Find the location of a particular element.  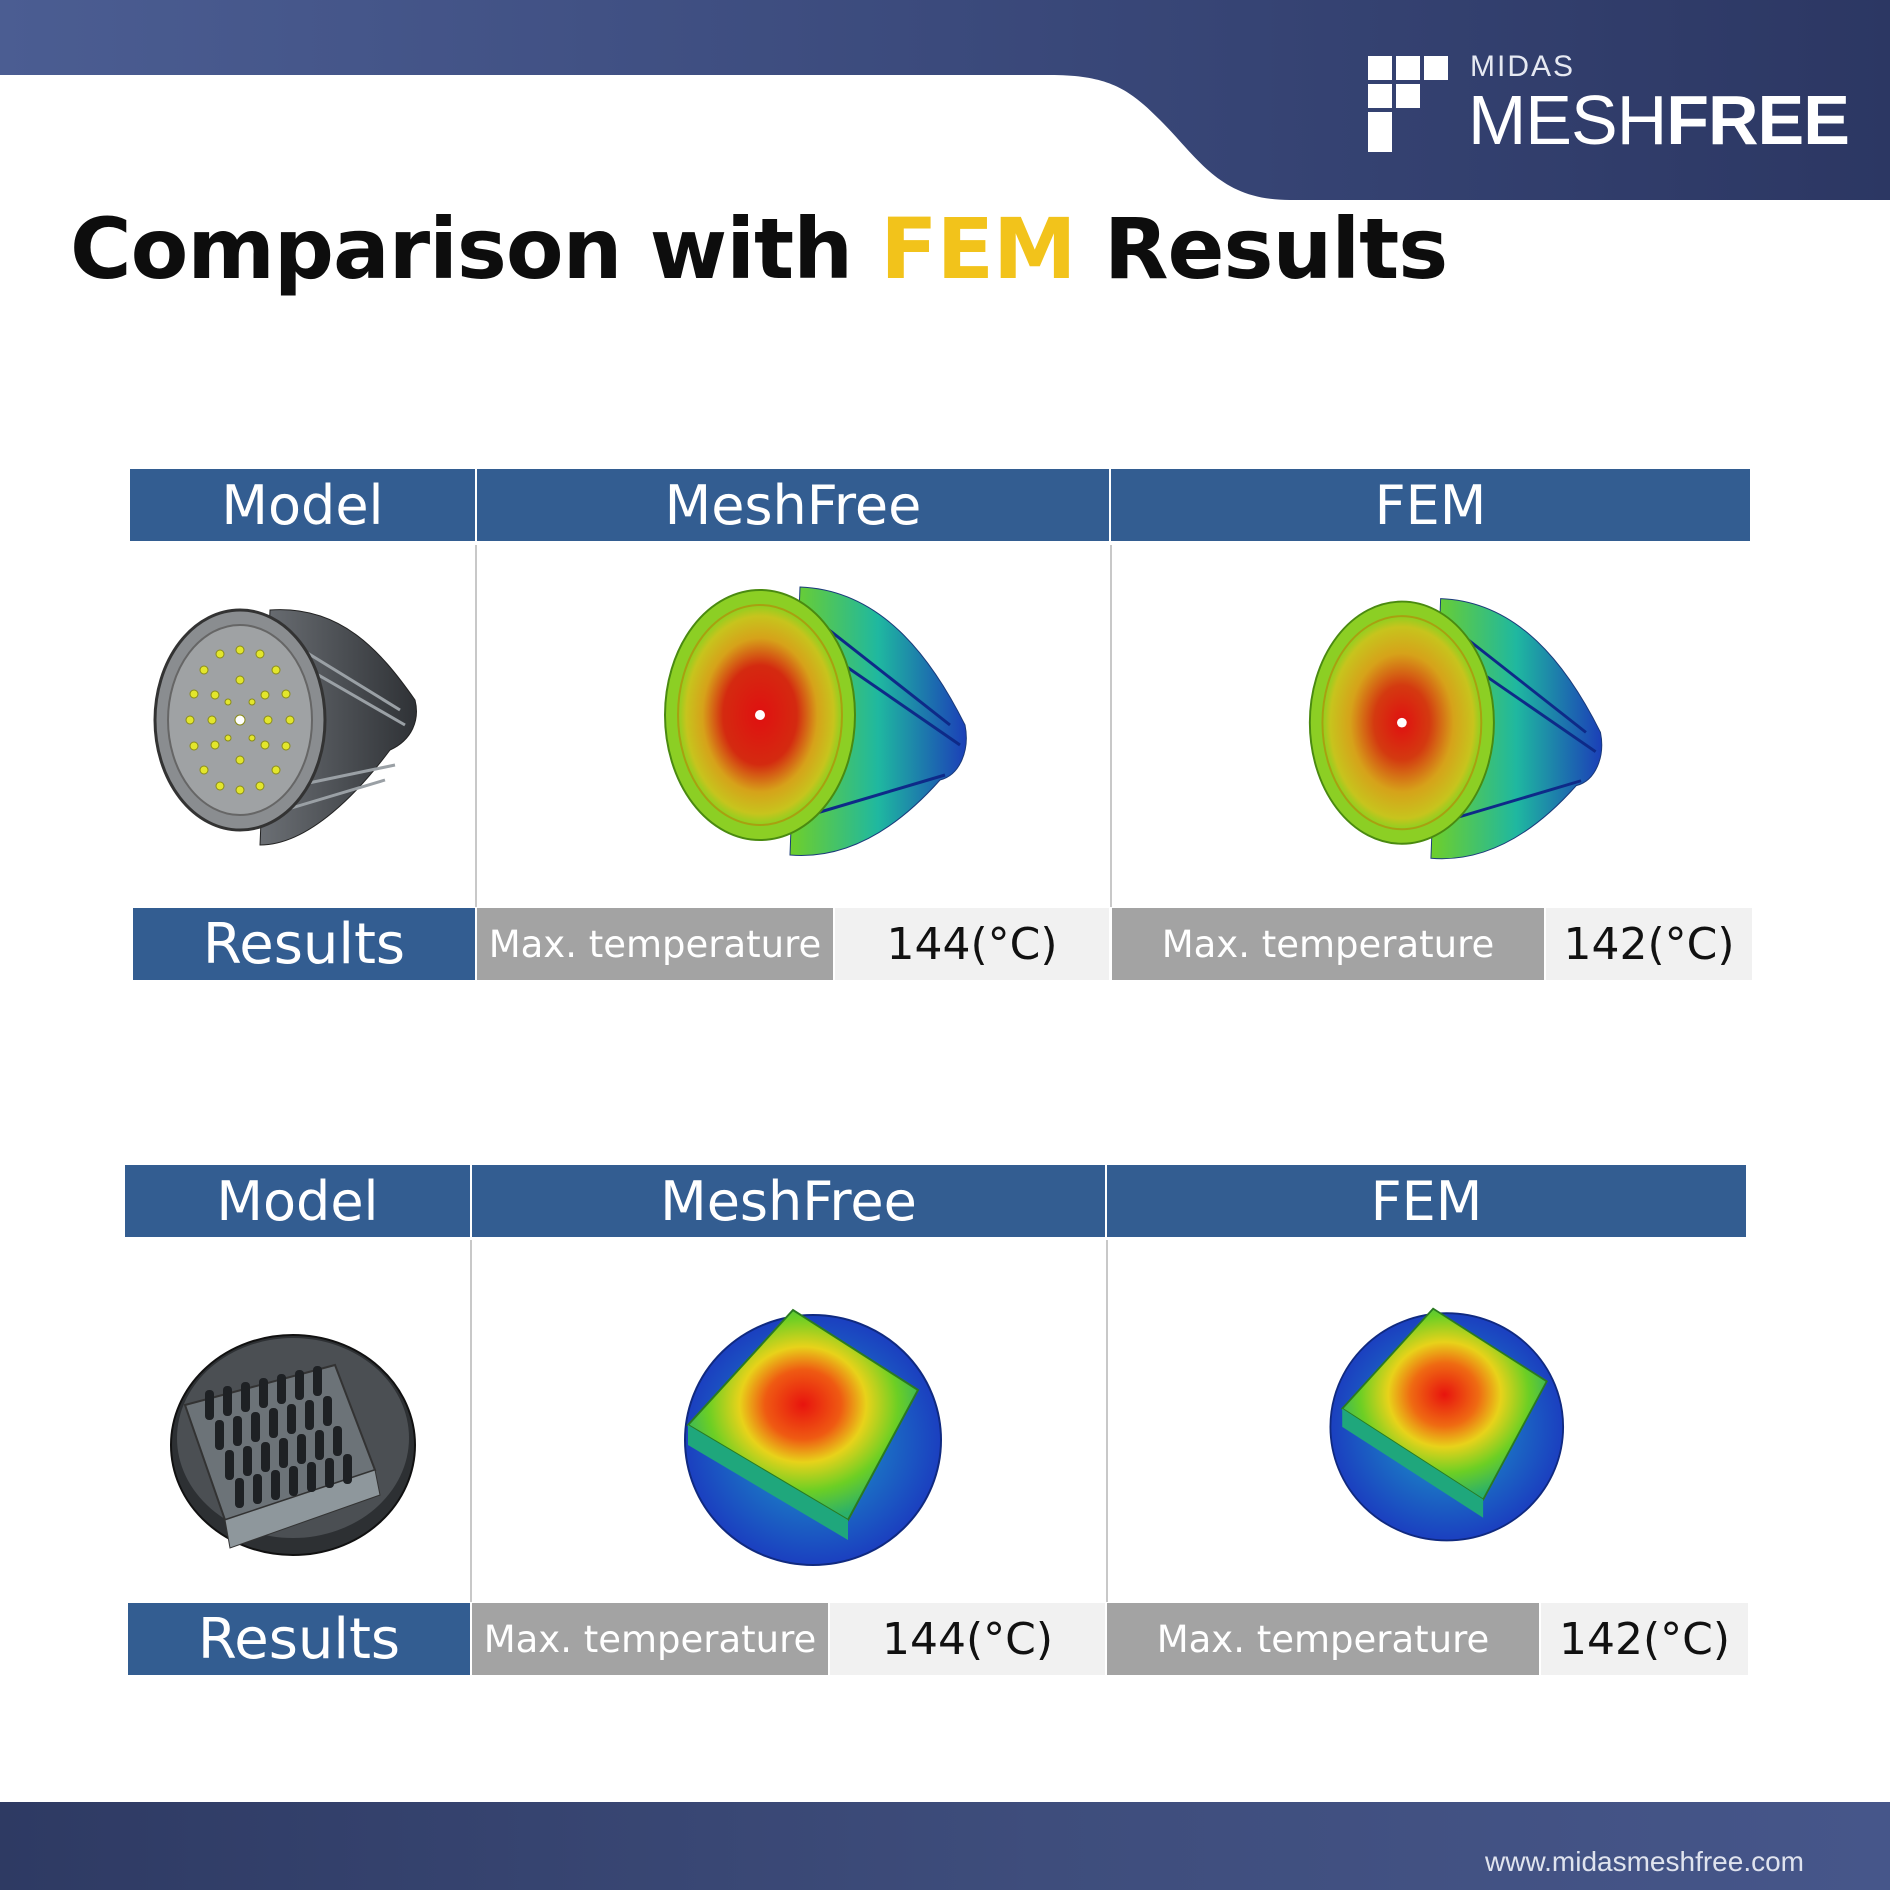

meshfree-pin-fin-temperature-contour-image is located at coordinates (813, 1437).